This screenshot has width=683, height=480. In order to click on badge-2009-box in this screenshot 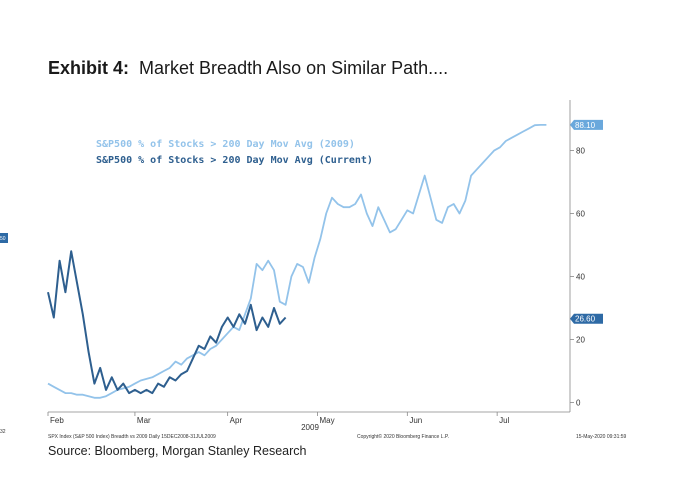, I will do `click(586, 124)`.